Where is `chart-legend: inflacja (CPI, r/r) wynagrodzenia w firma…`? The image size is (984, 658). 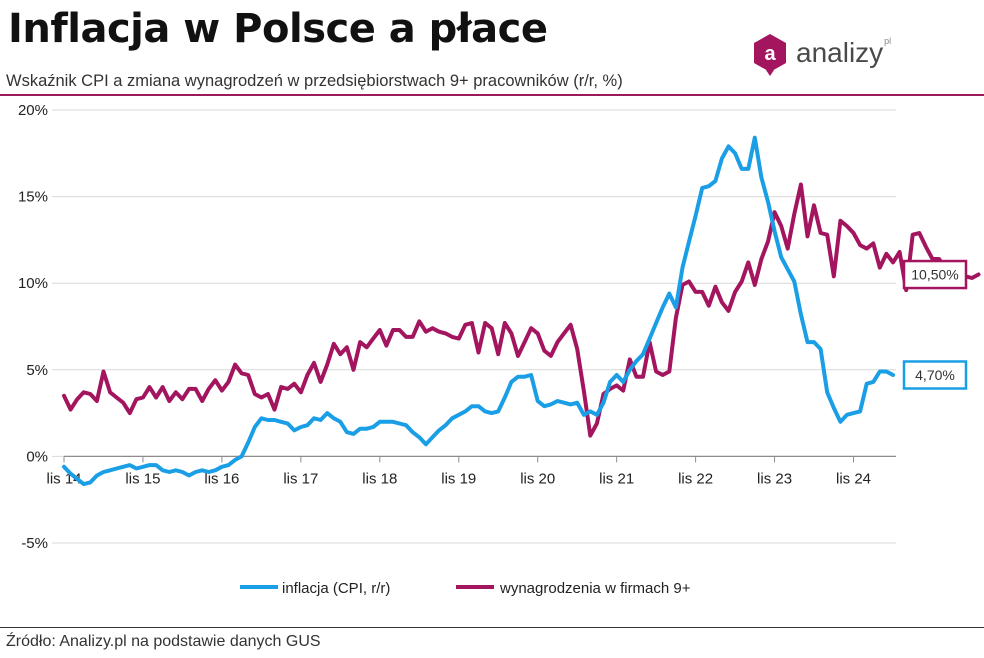
chart-legend: inflacja (CPI, r/r) wynagrodzenia w firma… is located at coordinates (465, 588).